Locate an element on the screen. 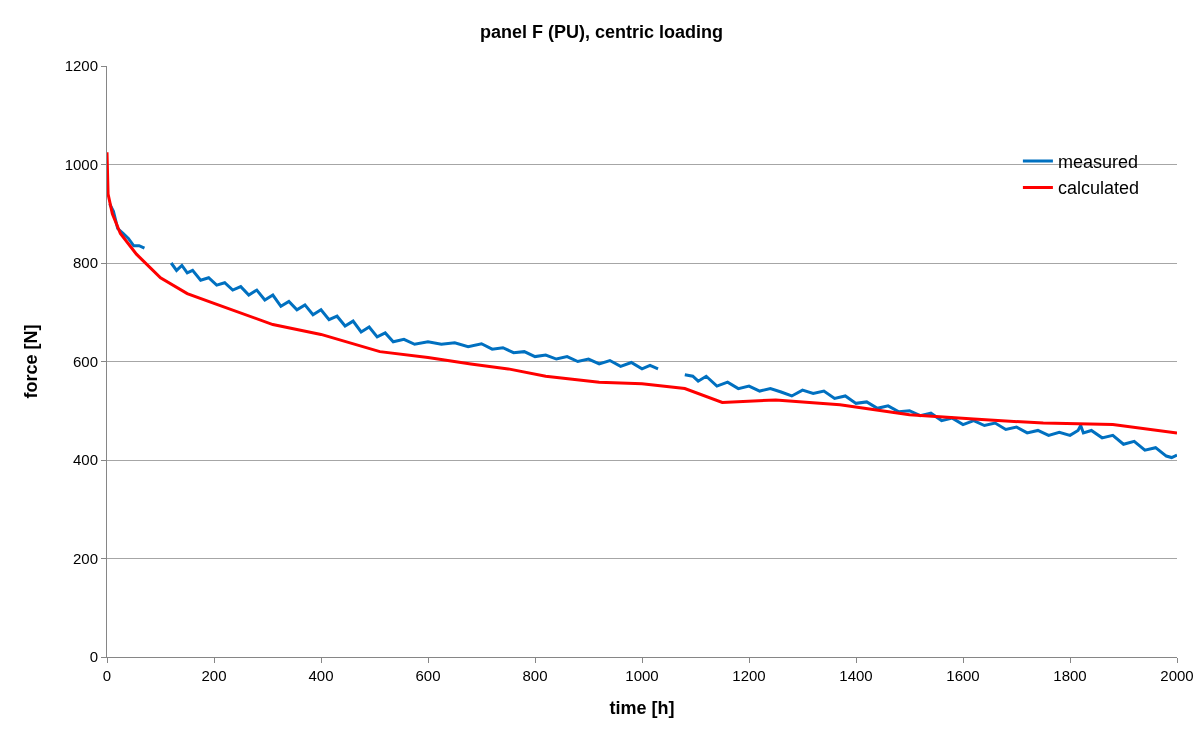 The image size is (1203, 738). x-tick-label: 600 is located at coordinates (428, 675).